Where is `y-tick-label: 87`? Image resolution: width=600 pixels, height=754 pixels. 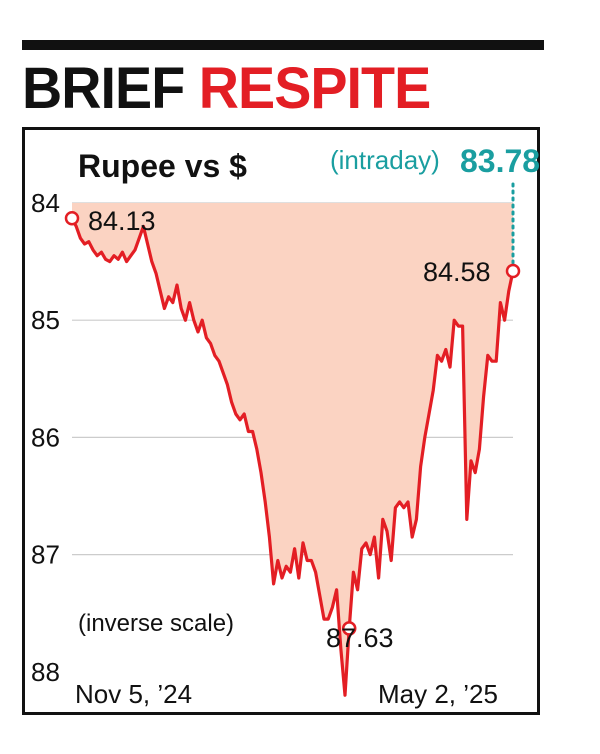
y-tick-label: 87 is located at coordinates (45, 555).